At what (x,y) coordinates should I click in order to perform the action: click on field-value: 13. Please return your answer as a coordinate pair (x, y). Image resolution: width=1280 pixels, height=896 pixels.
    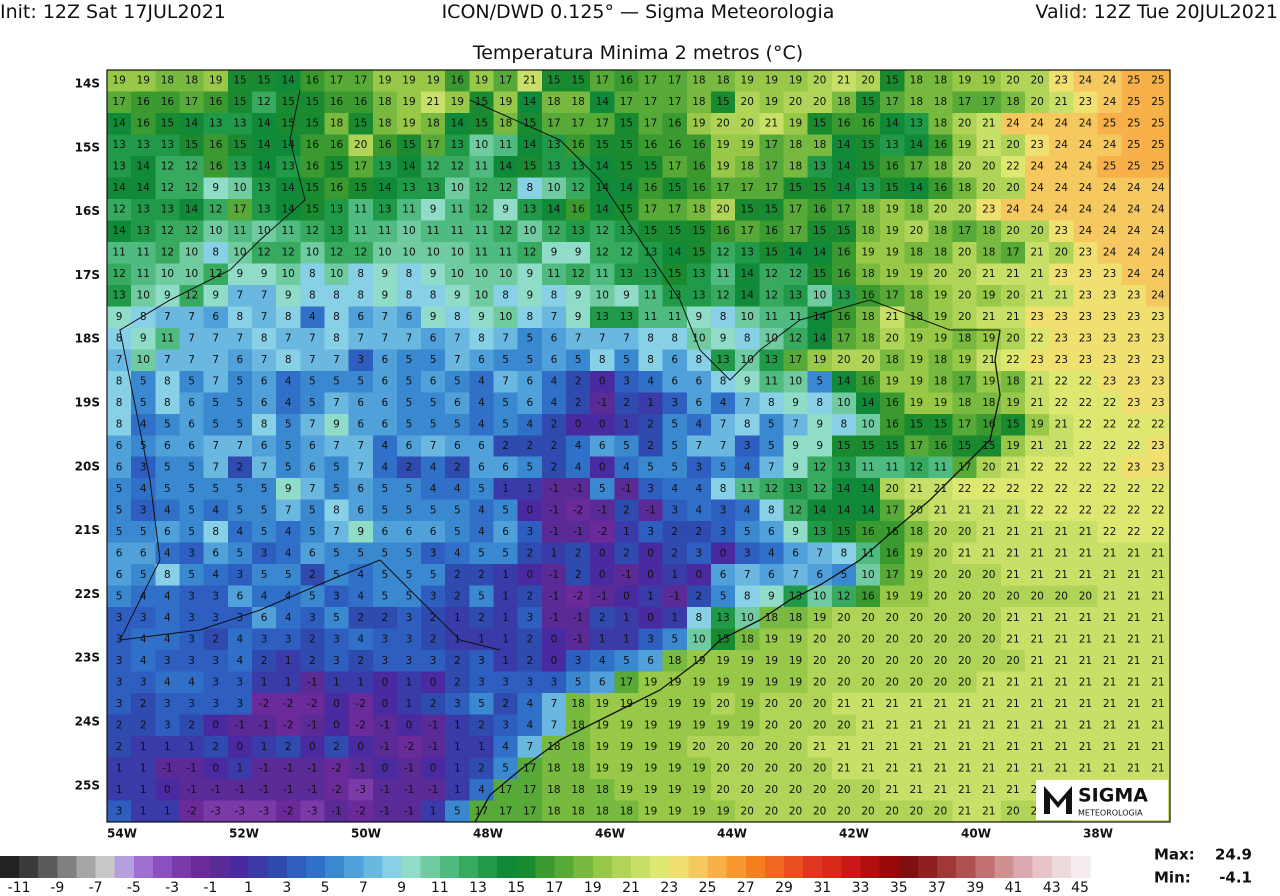
    Looking at the image, I should click on (891, 145).